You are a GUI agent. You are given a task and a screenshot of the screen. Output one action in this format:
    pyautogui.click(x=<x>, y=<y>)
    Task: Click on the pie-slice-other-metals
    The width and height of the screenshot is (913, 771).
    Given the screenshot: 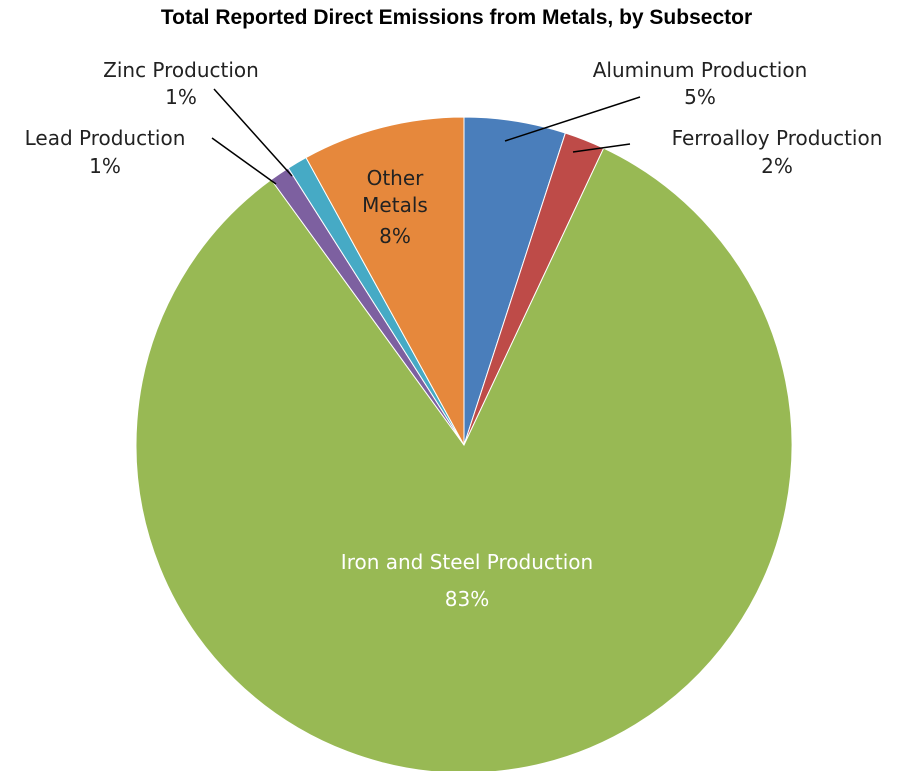 What is the action you would take?
    pyautogui.click(x=385, y=281)
    